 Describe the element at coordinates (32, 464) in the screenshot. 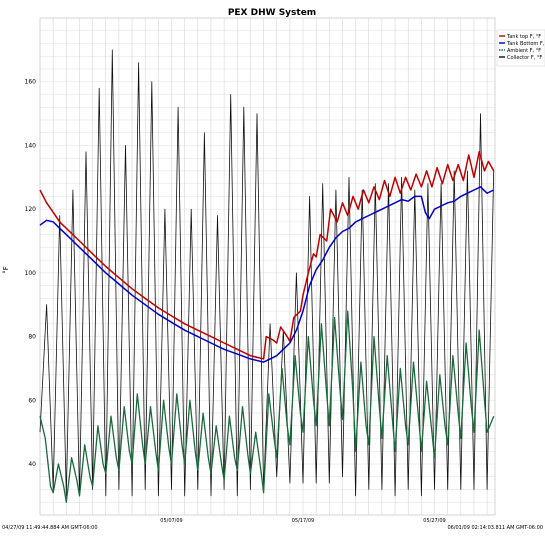

I see `y-tick-label: 40` at that location.